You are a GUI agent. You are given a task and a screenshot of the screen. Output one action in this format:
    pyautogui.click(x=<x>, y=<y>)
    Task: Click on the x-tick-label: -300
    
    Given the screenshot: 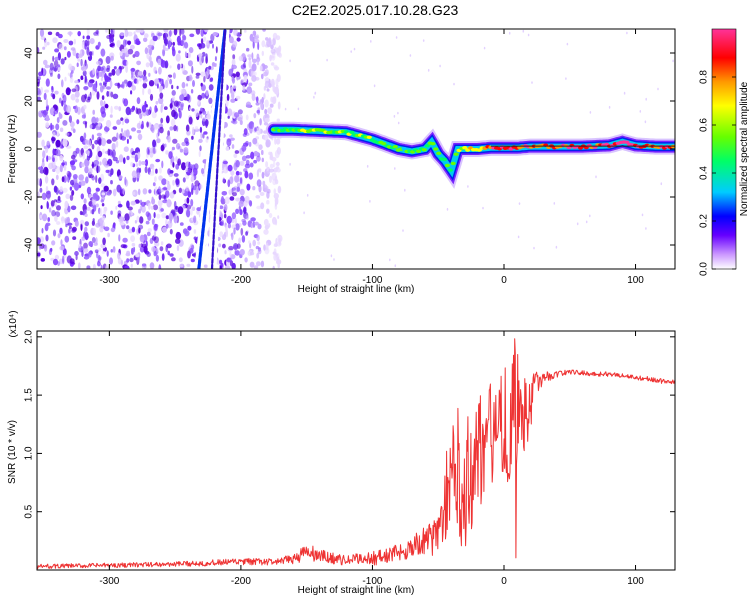 What is the action you would take?
    pyautogui.click(x=109, y=280)
    